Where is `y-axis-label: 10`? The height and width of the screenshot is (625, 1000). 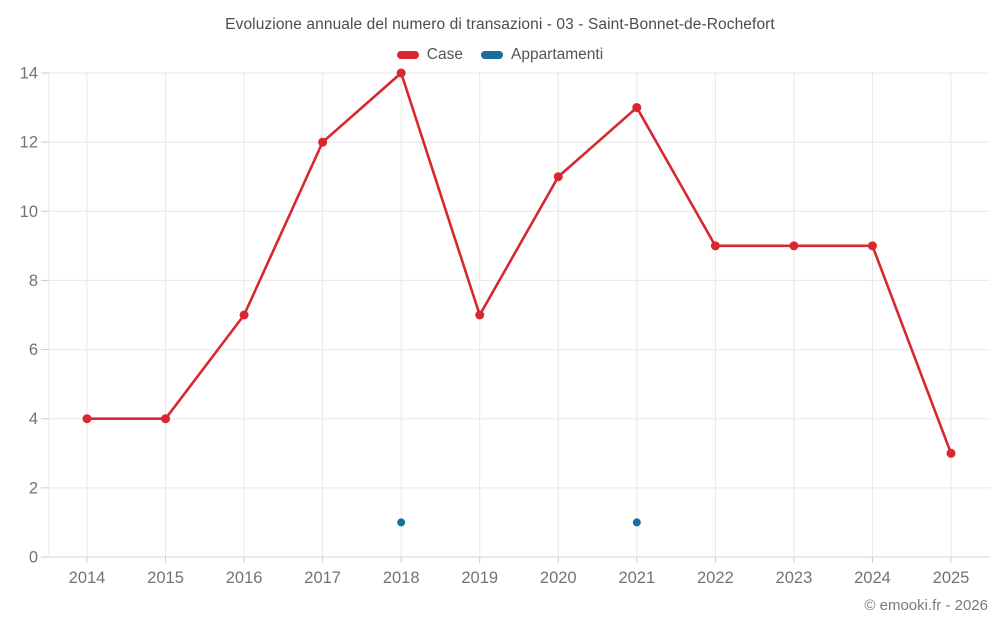 y-axis-label: 10 is located at coordinates (29, 212).